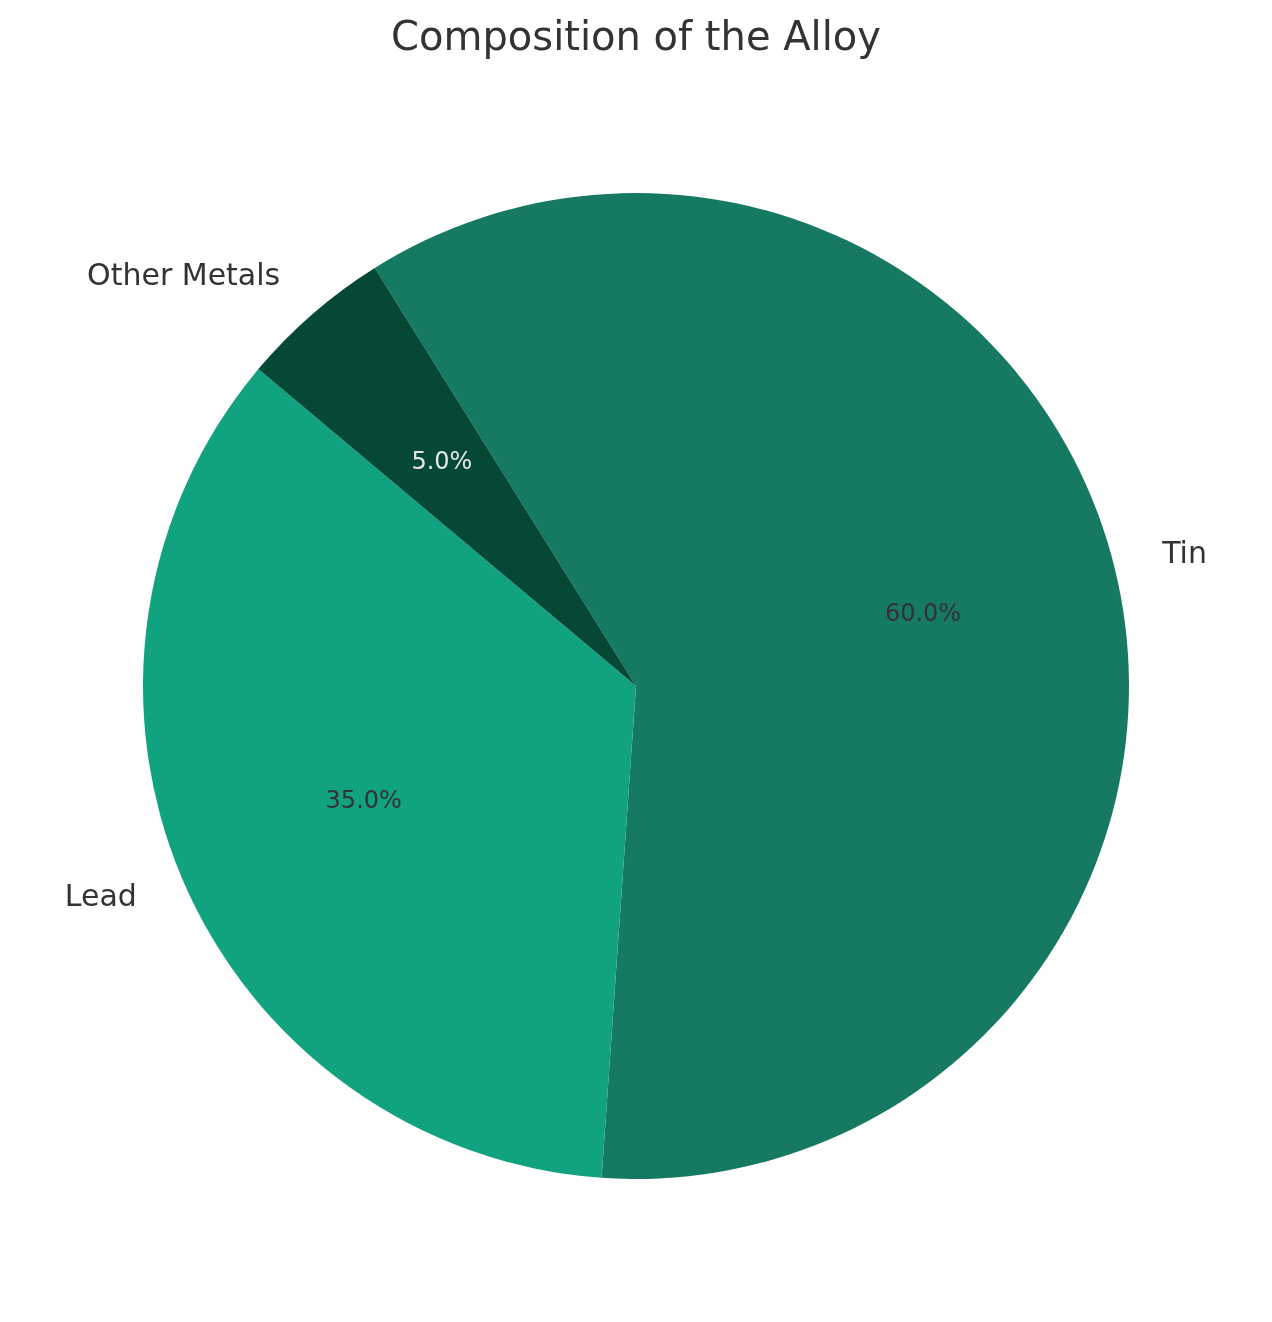 The height and width of the screenshot is (1322, 1272). What do you see at coordinates (184, 274) in the screenshot?
I see `slice-label: Other Metals` at bounding box center [184, 274].